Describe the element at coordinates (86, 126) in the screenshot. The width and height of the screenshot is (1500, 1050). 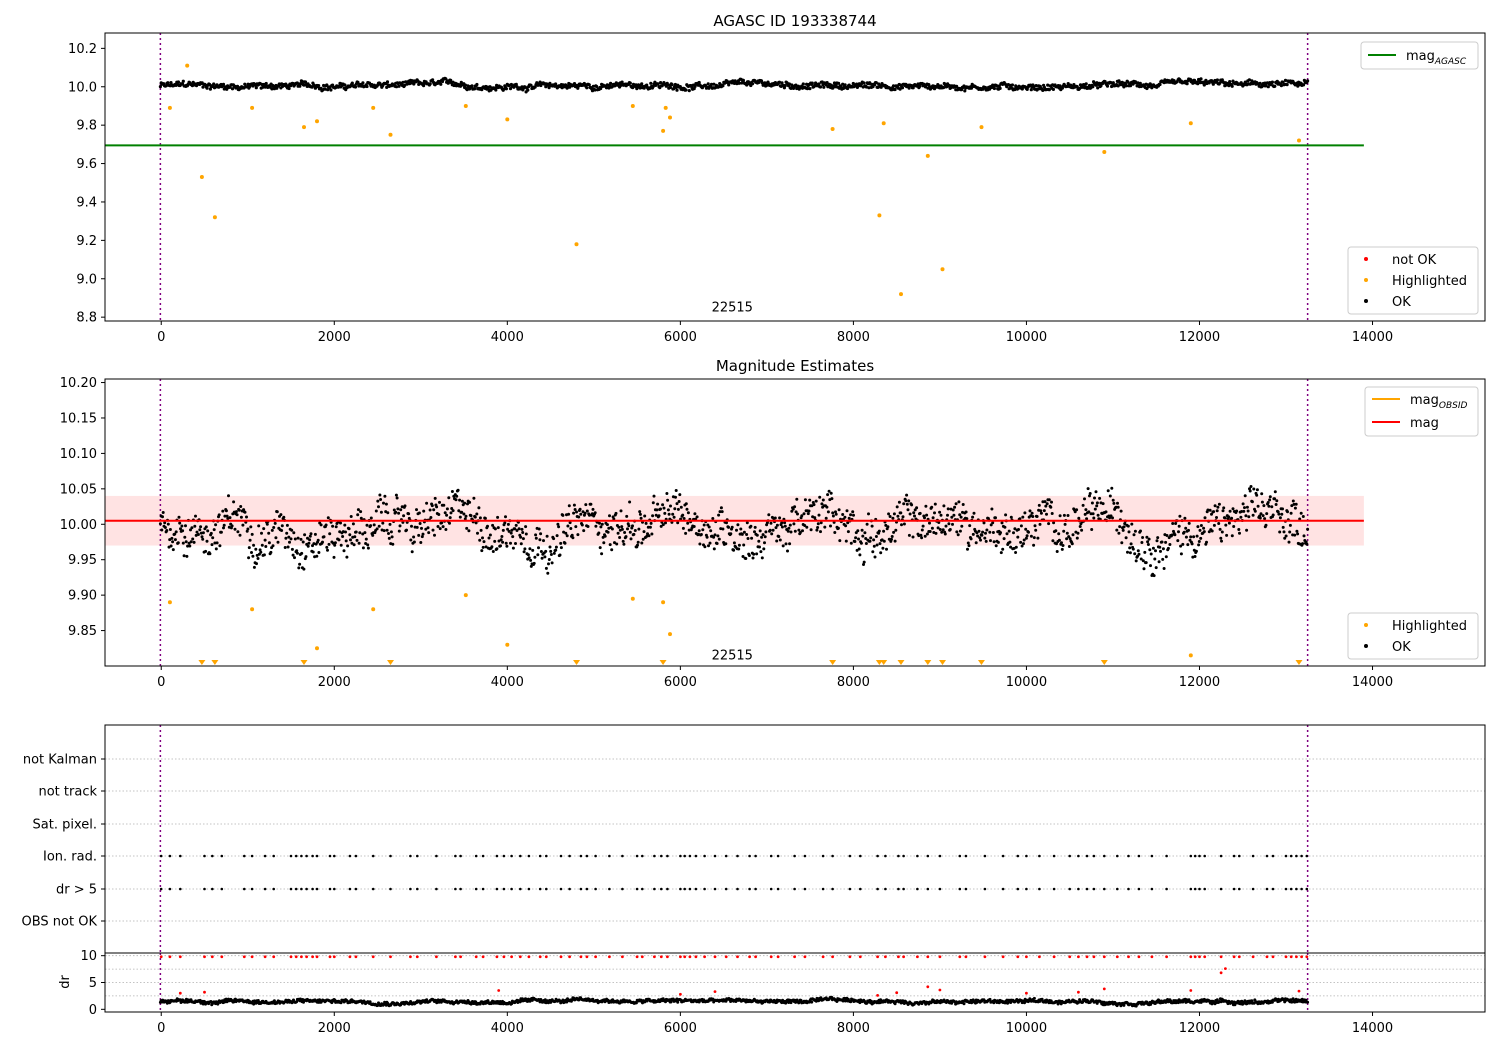
I see `agasc-y-tick-label: 9.8` at that location.